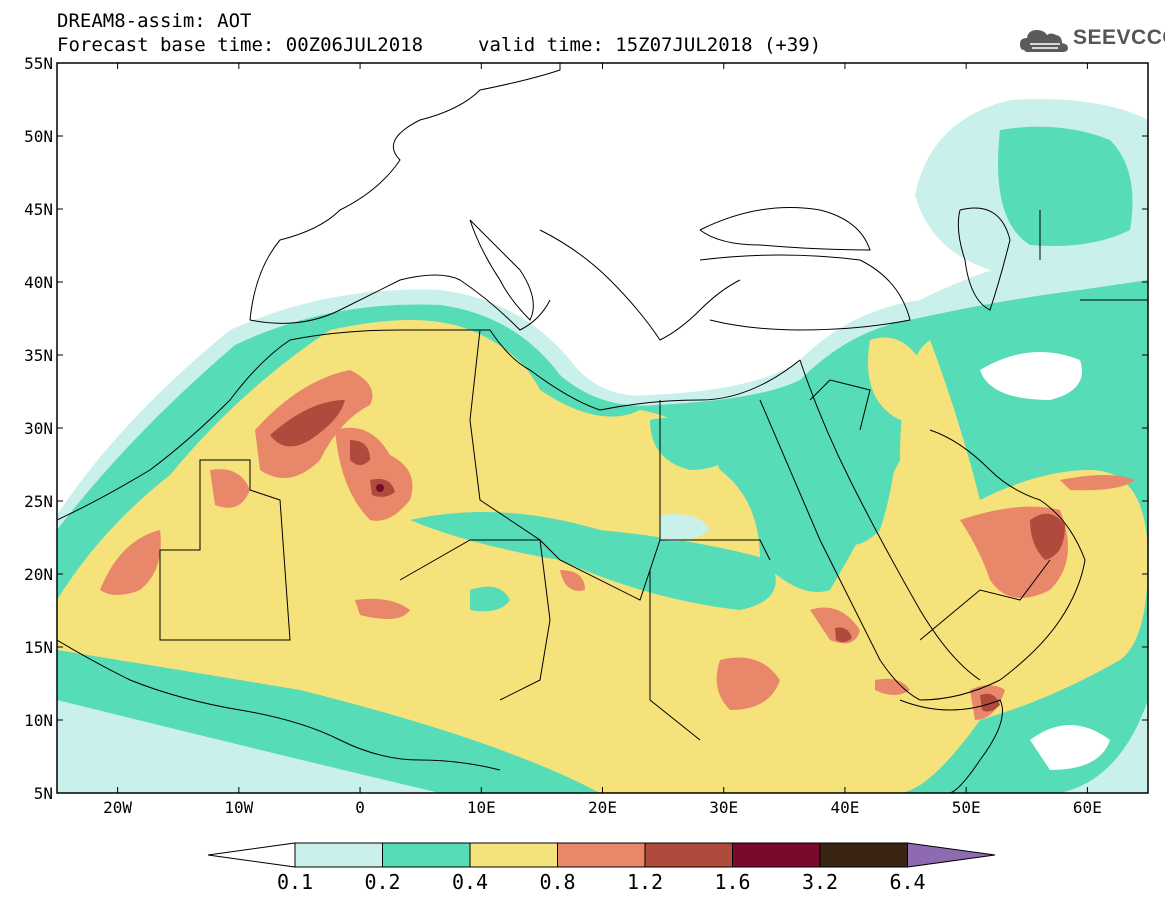 This screenshot has height=905, width=1165. Describe the element at coordinates (951, 855) in the screenshot. I see `legend-arrow-high` at that location.